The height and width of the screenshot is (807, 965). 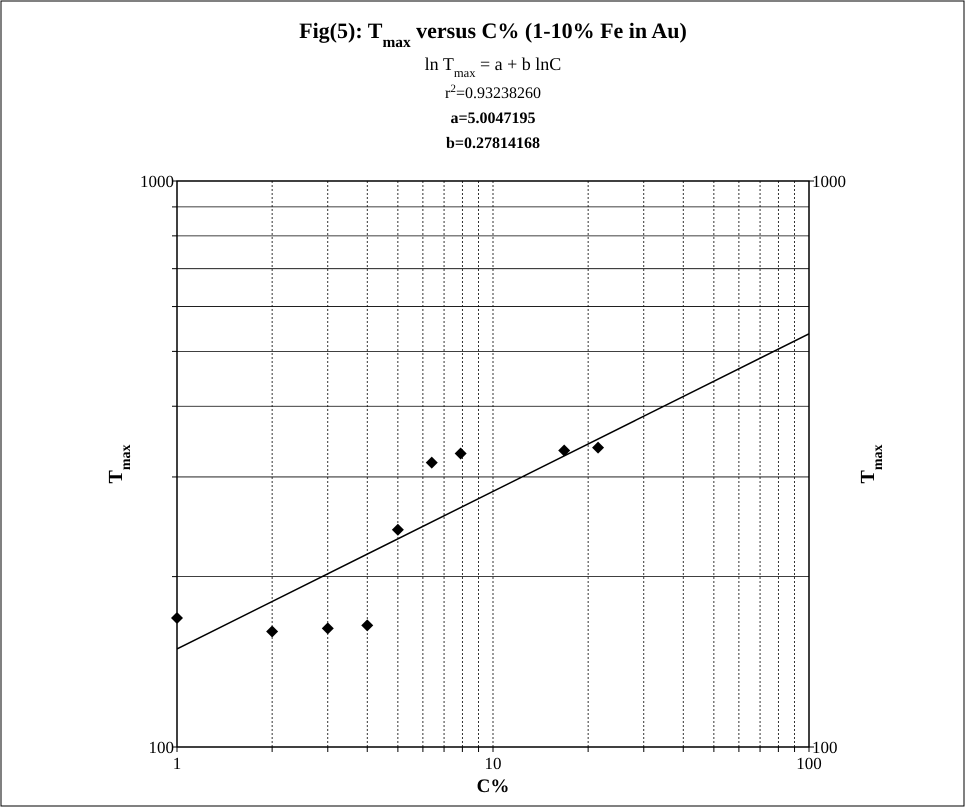 I want to click on chart-subtitle: ln T$_{max}$ = a + b lnC, so click(x=493, y=67).